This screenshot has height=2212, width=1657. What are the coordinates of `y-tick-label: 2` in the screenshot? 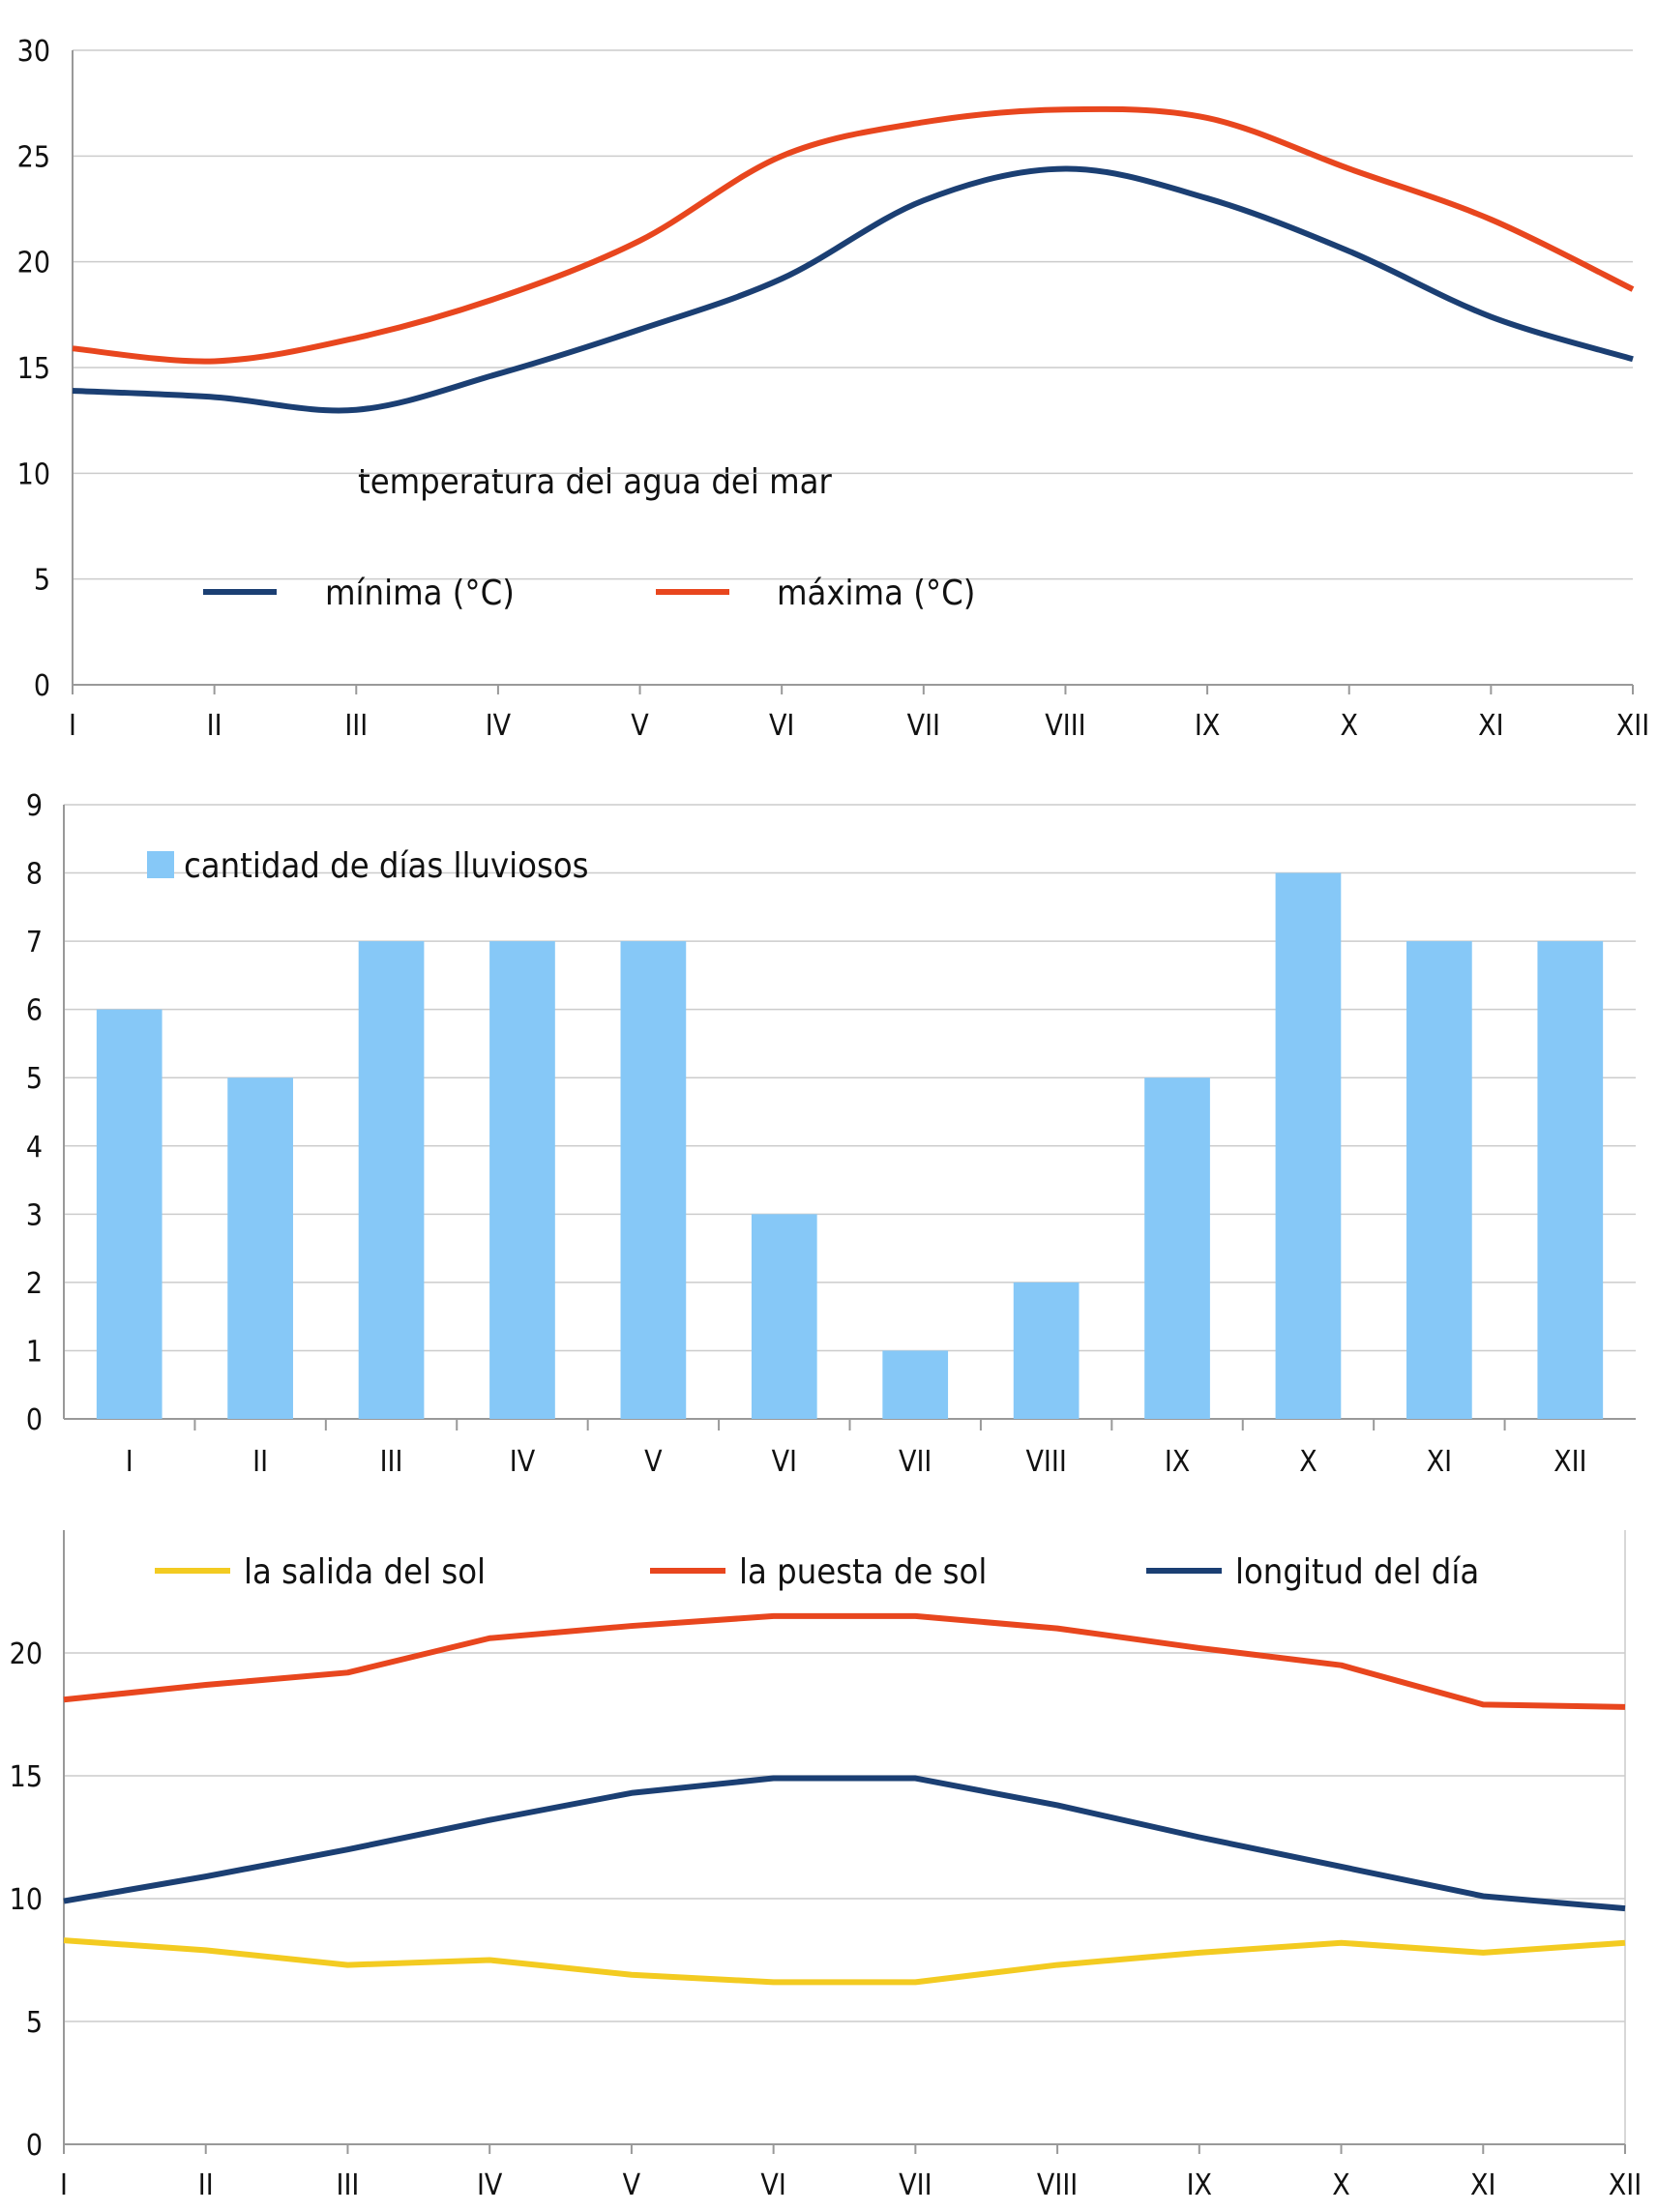 It's located at (35, 1284).